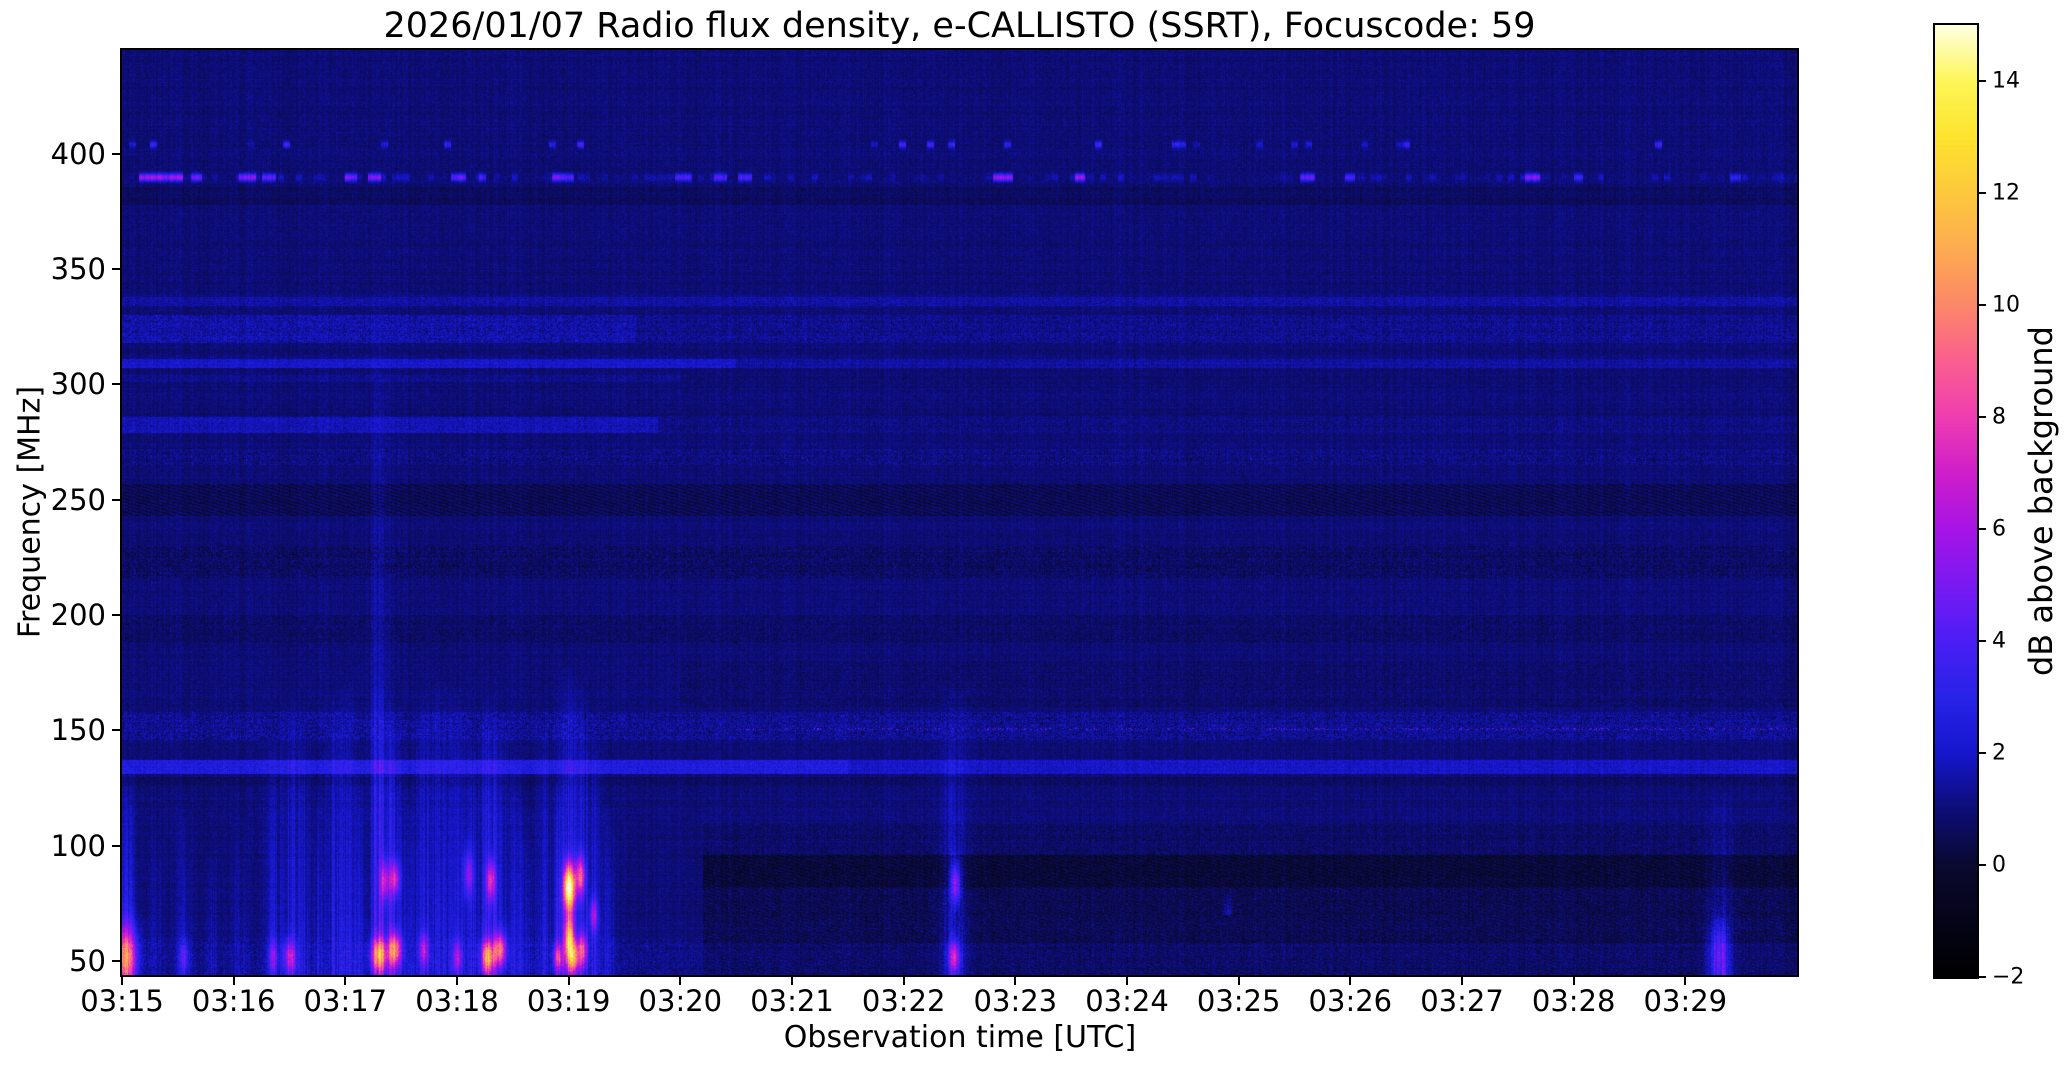  I want to click on x-tick-label: 03:16, so click(233, 1001).